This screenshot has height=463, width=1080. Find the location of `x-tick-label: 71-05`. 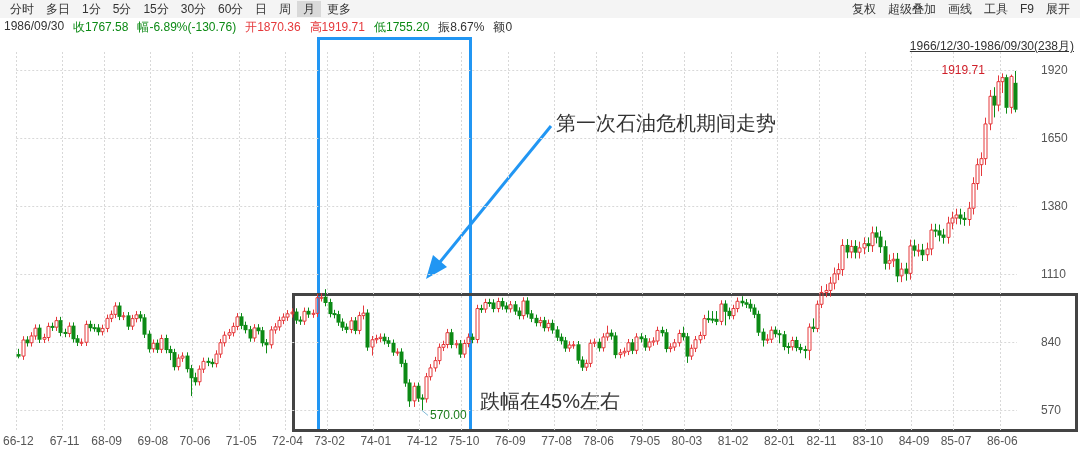

x-tick-label: 71-05 is located at coordinates (241, 441).